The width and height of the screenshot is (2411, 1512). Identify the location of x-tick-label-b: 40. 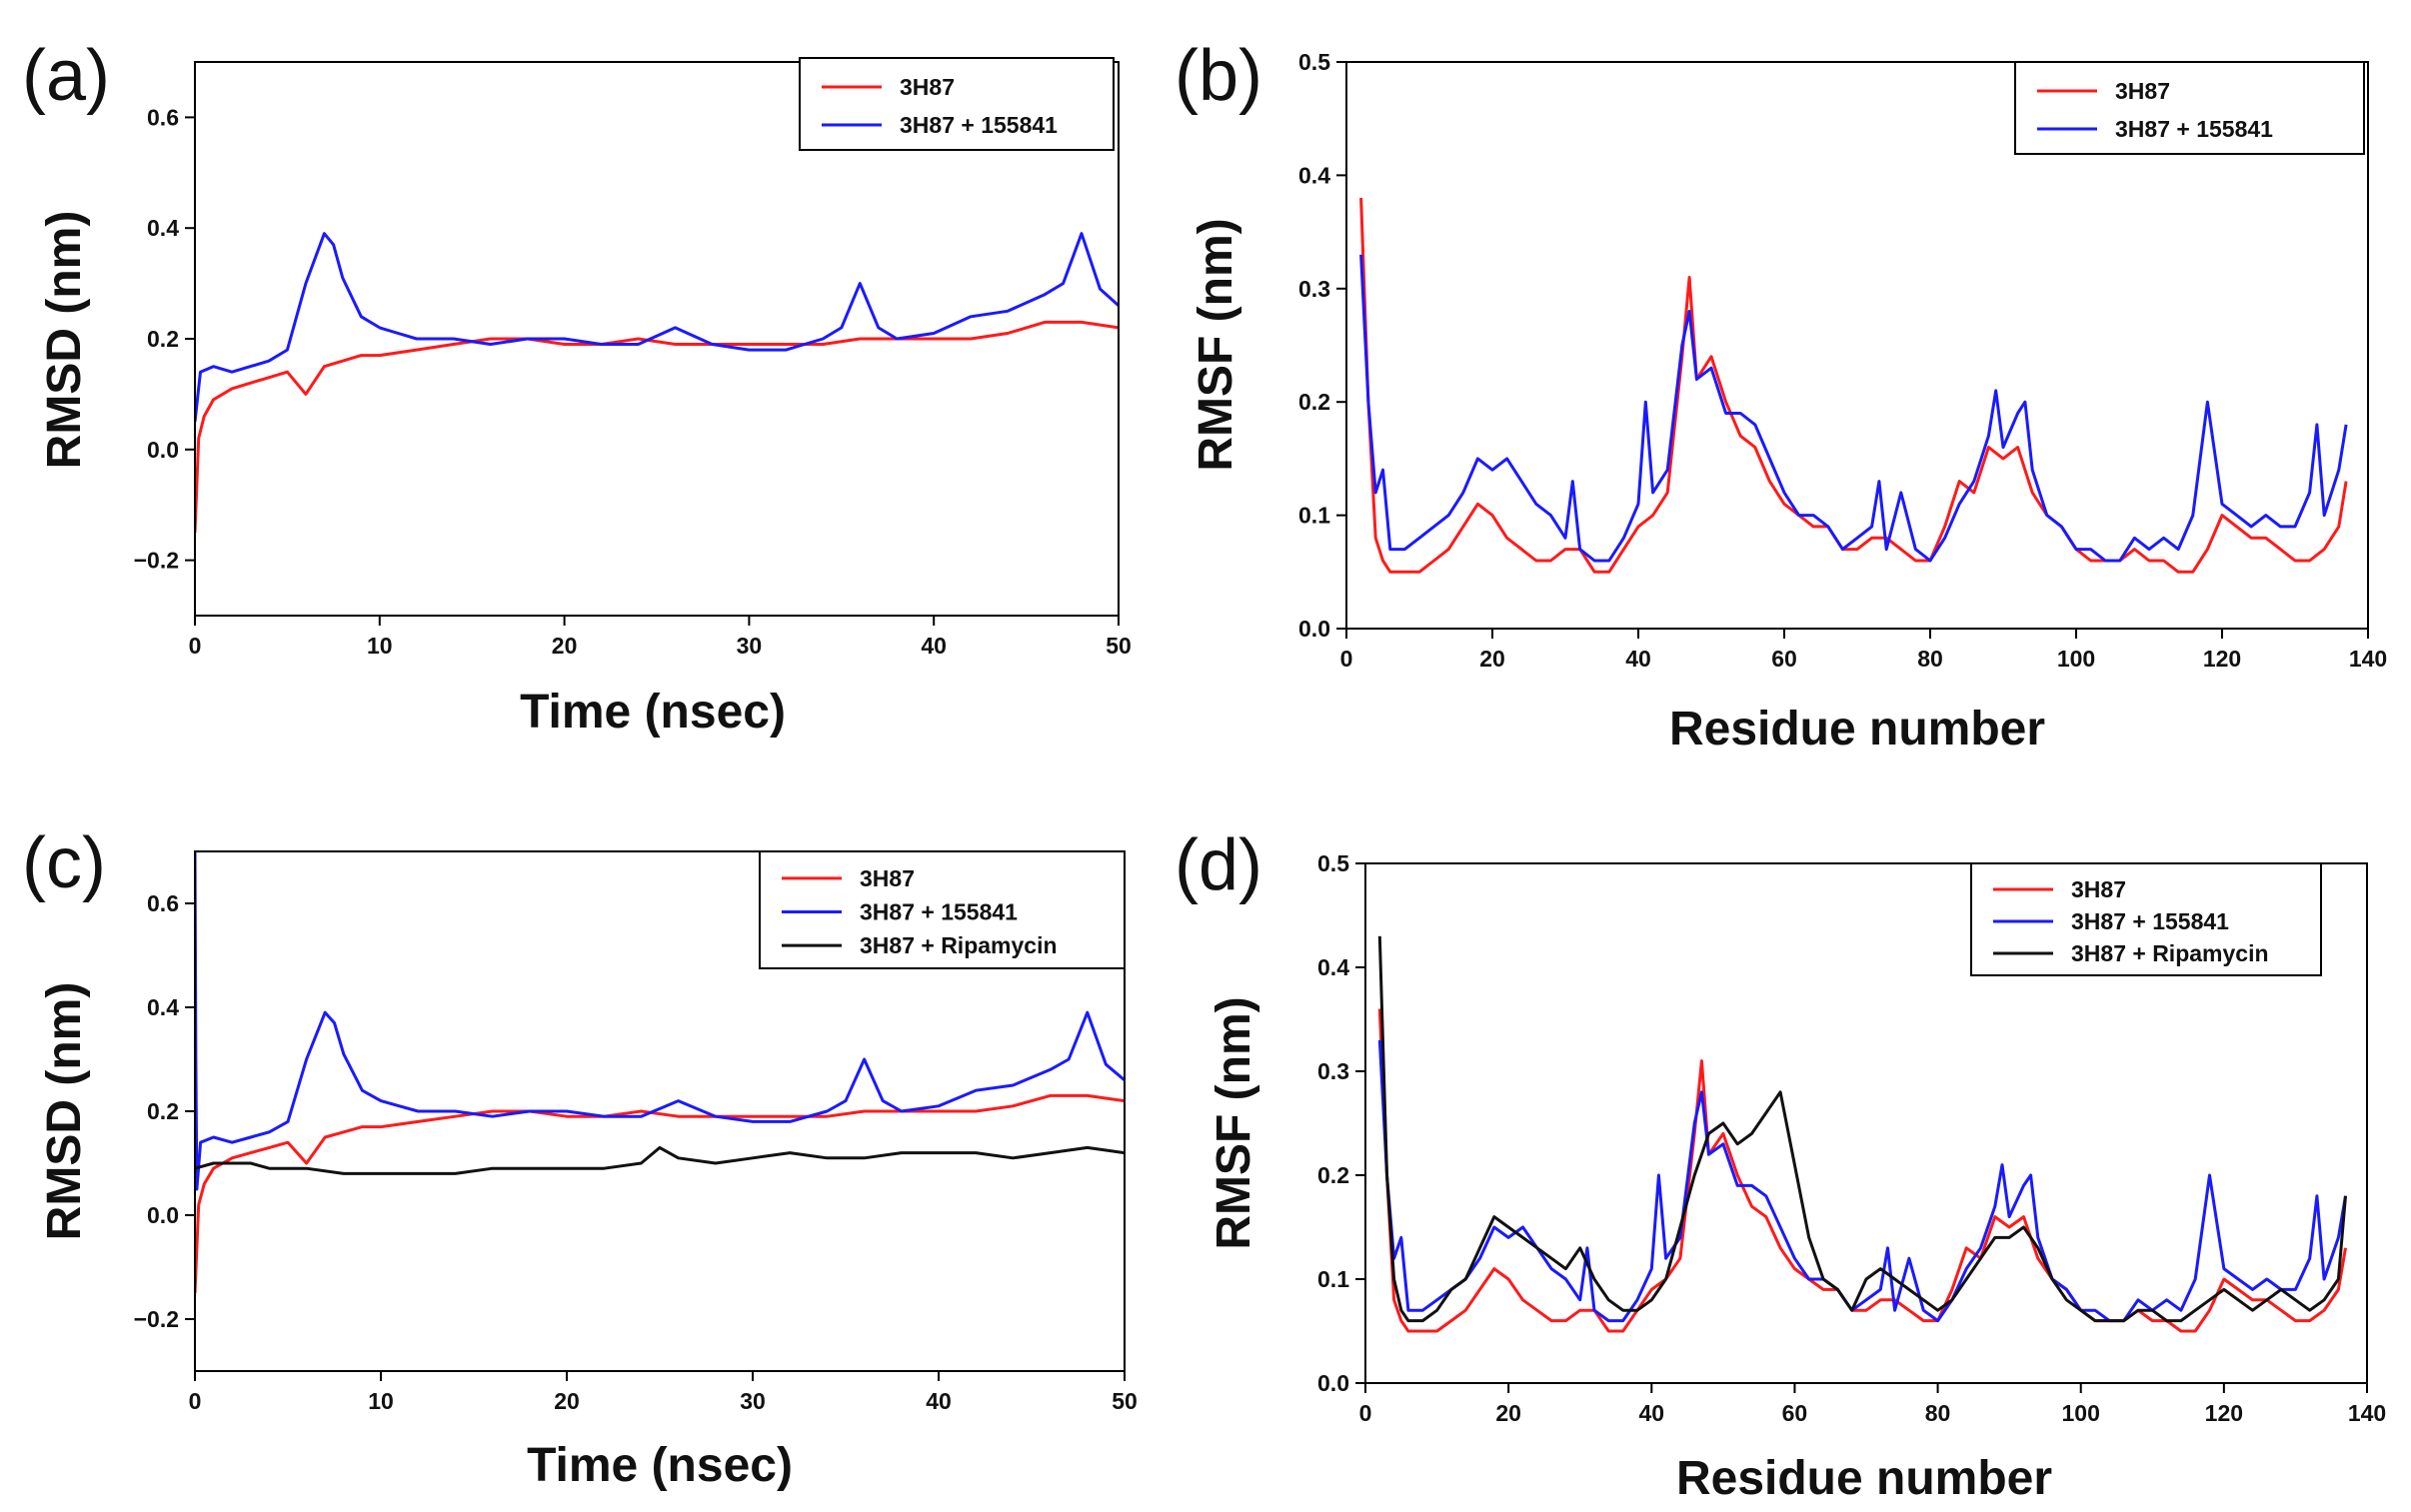
(1638, 659).